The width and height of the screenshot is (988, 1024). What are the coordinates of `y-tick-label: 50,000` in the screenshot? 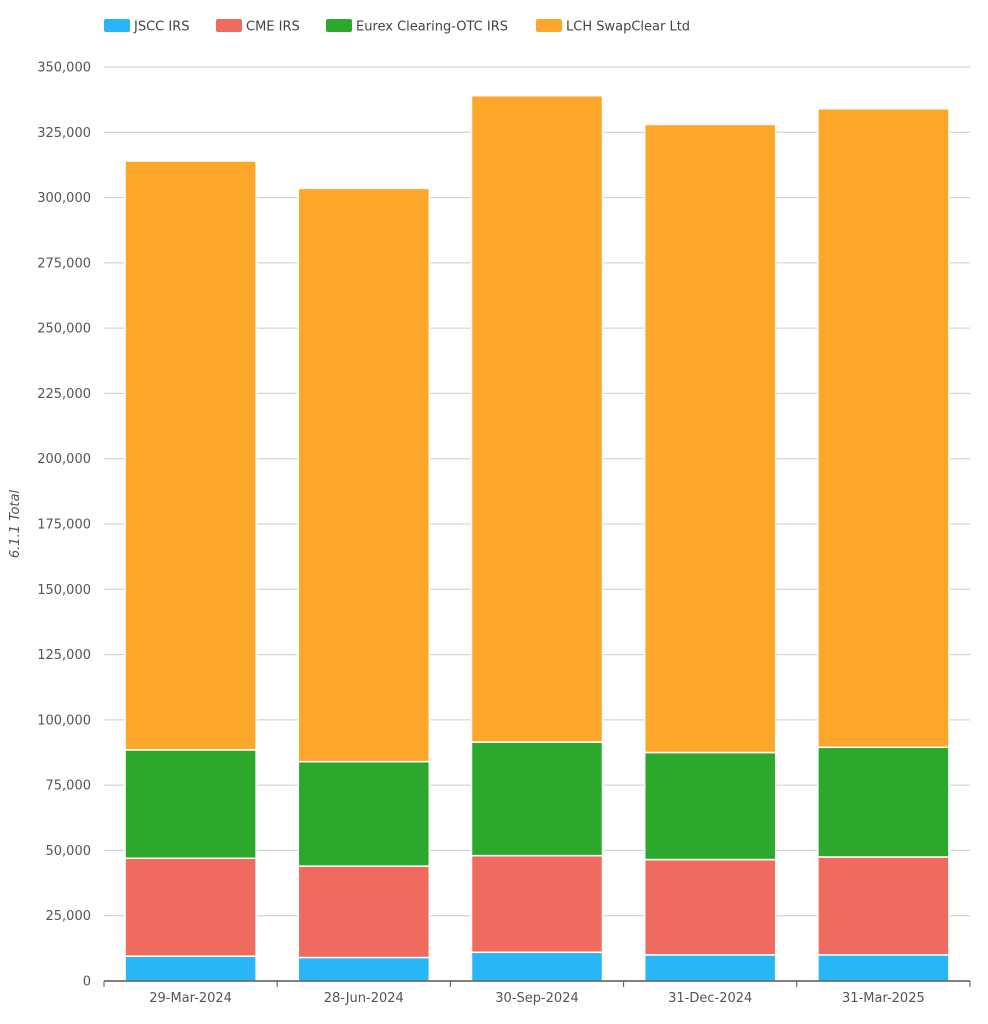 It's located at (69, 851).